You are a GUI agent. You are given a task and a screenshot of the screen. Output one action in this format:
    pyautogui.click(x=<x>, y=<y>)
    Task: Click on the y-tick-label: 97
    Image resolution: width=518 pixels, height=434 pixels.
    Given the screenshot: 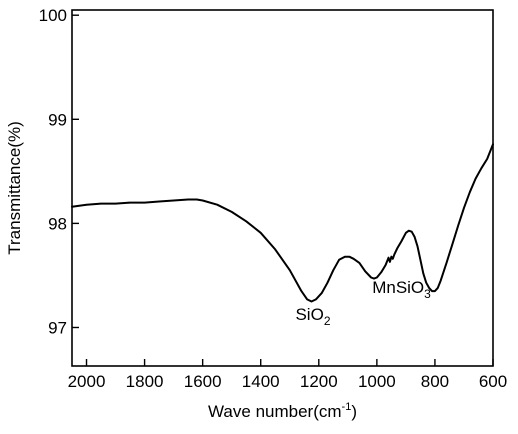 What is the action you would take?
    pyautogui.click(x=57, y=327)
    